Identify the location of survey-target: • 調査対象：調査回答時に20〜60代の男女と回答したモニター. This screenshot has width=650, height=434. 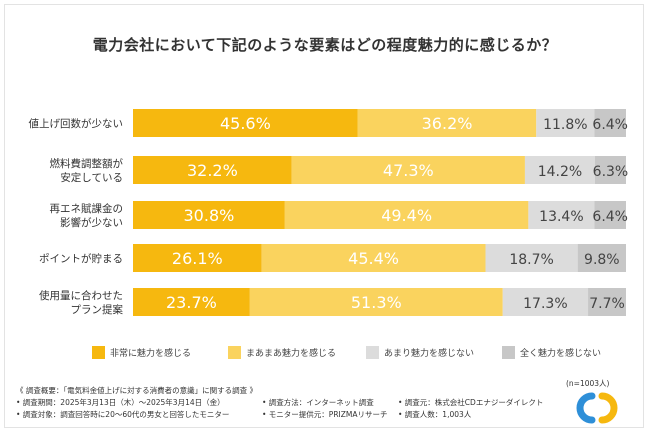
(123, 414).